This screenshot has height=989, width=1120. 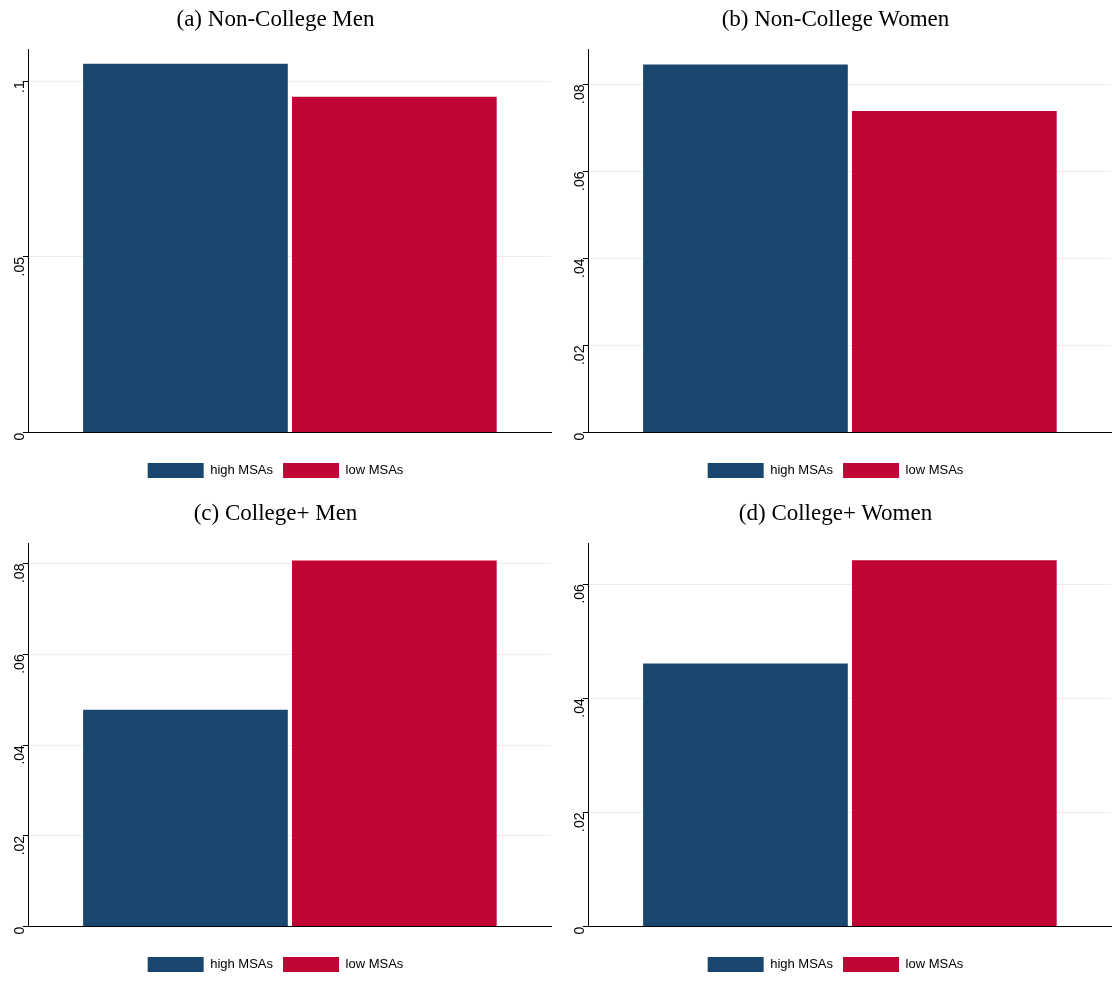 What do you see at coordinates (275, 18) in the screenshot?
I see `chart-title: (a) Non-College Men` at bounding box center [275, 18].